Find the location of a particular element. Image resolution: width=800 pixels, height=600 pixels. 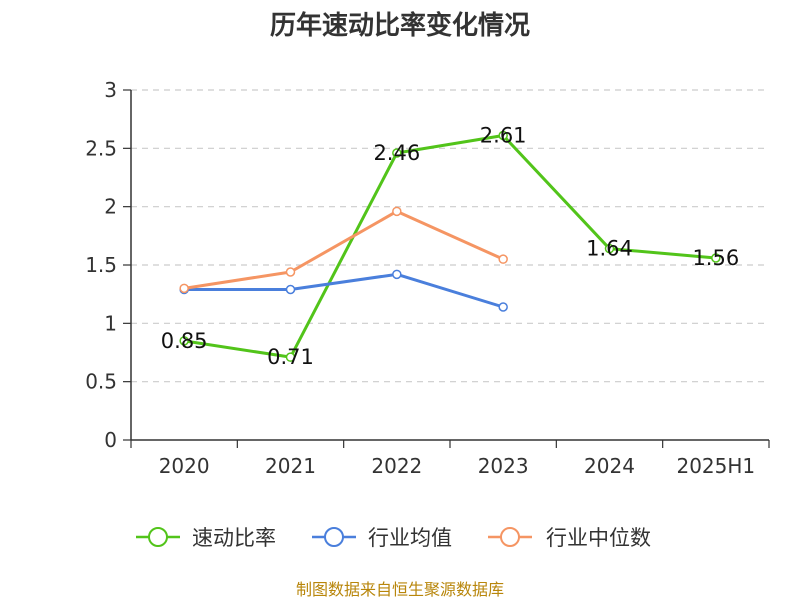

y-tick-label: 0.5 is located at coordinates (101, 382).